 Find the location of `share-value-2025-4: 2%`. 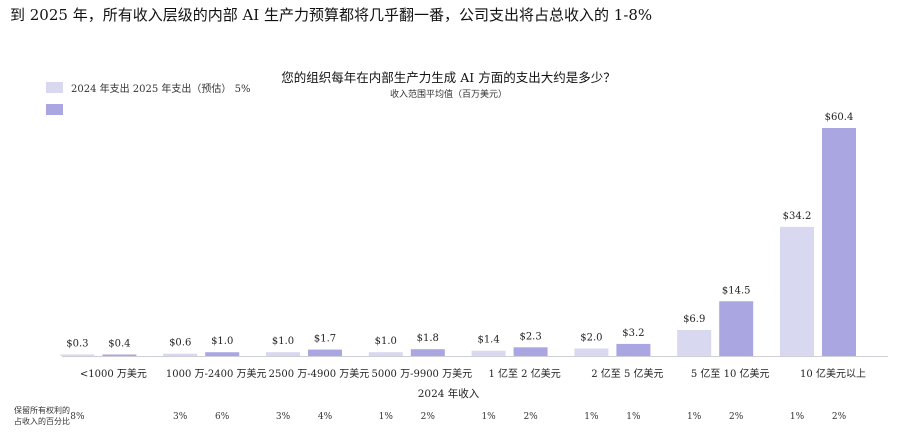

share-value-2025-4: 2% is located at coordinates (530, 417).